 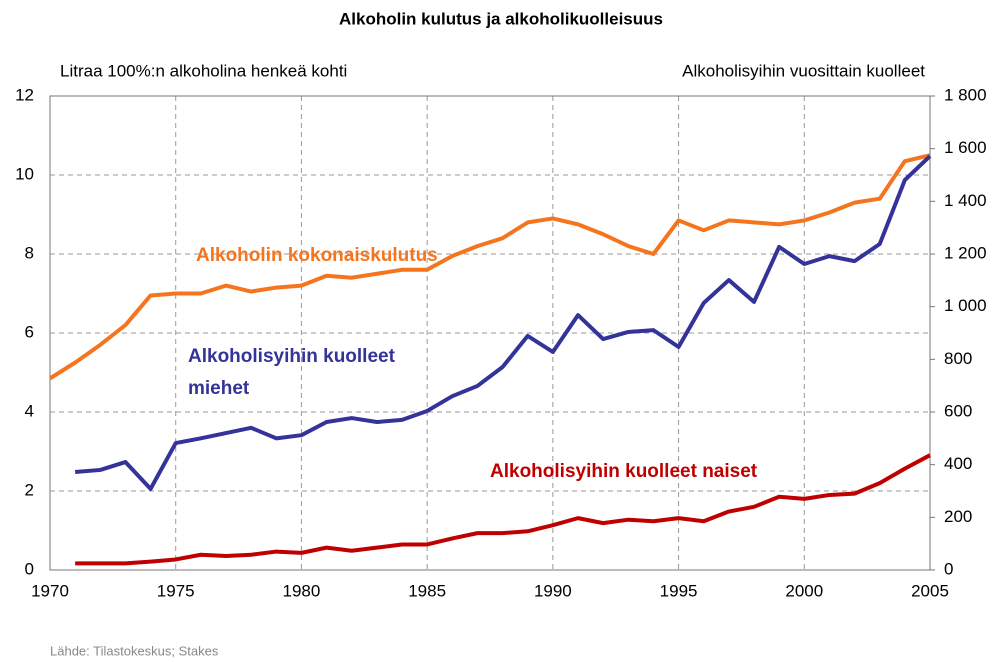 What do you see at coordinates (679, 590) in the screenshot?
I see `x-tick-label: 1995` at bounding box center [679, 590].